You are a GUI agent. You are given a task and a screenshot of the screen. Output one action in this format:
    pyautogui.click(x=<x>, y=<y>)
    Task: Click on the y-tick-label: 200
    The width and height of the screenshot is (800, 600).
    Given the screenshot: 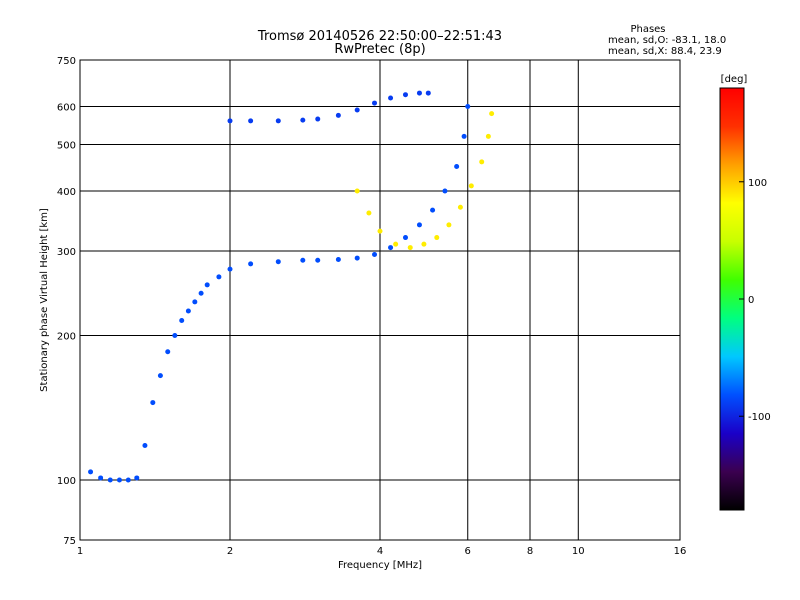 What is the action you would take?
    pyautogui.click(x=66, y=337)
    